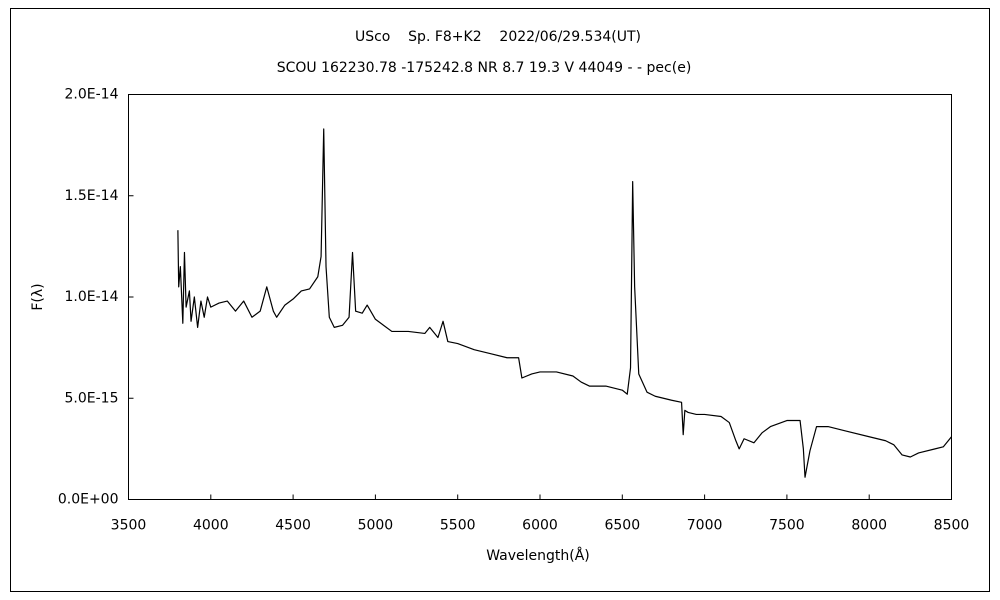  Describe the element at coordinates (293, 526) in the screenshot. I see `x-tick-label: 4500` at that location.